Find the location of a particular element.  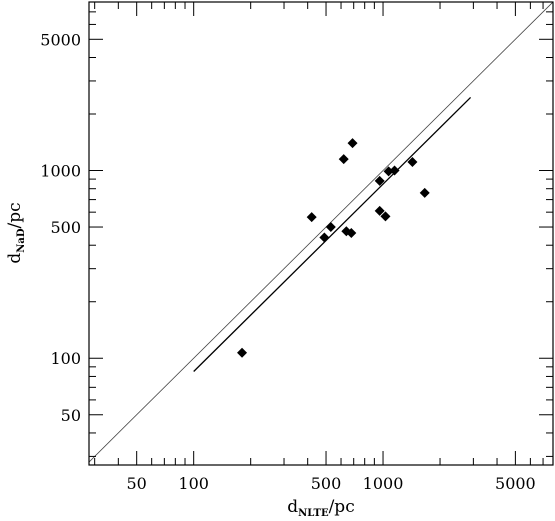

x-axis-title-sub: NLTE is located at coordinates (313, 513).